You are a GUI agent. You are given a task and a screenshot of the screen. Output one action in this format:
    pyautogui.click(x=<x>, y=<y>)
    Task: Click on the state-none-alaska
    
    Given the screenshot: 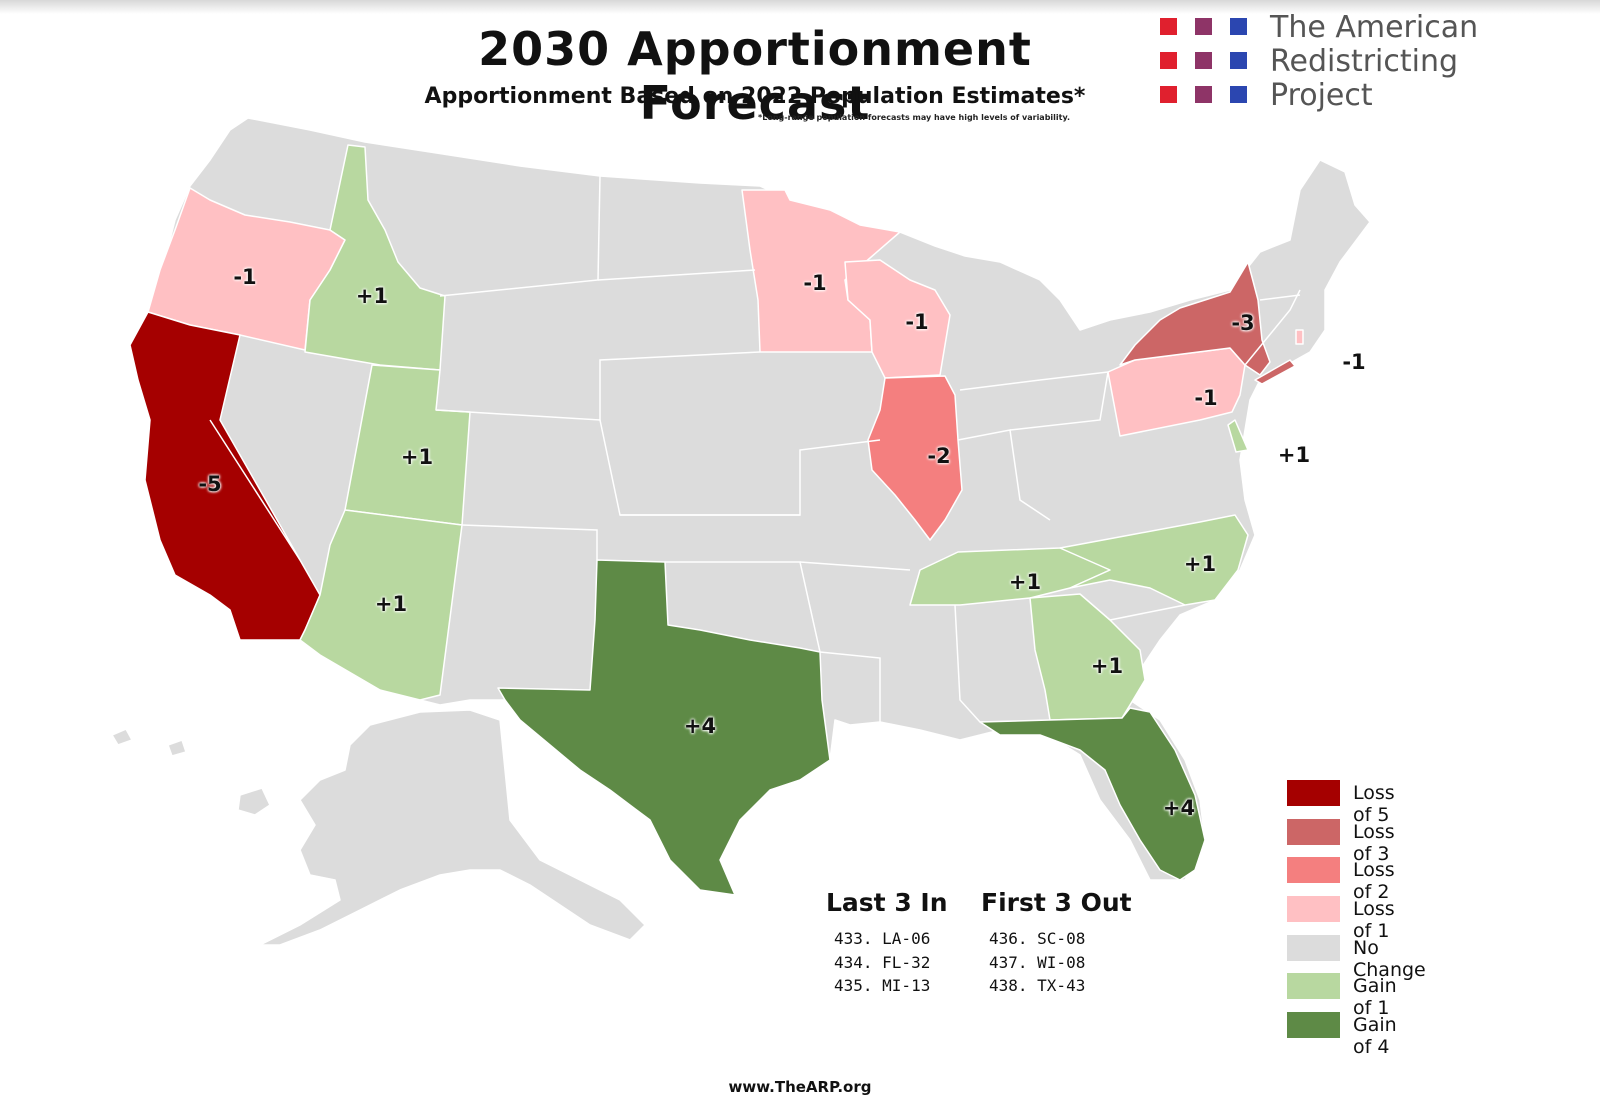 What is the action you would take?
    pyautogui.click(x=452, y=827)
    